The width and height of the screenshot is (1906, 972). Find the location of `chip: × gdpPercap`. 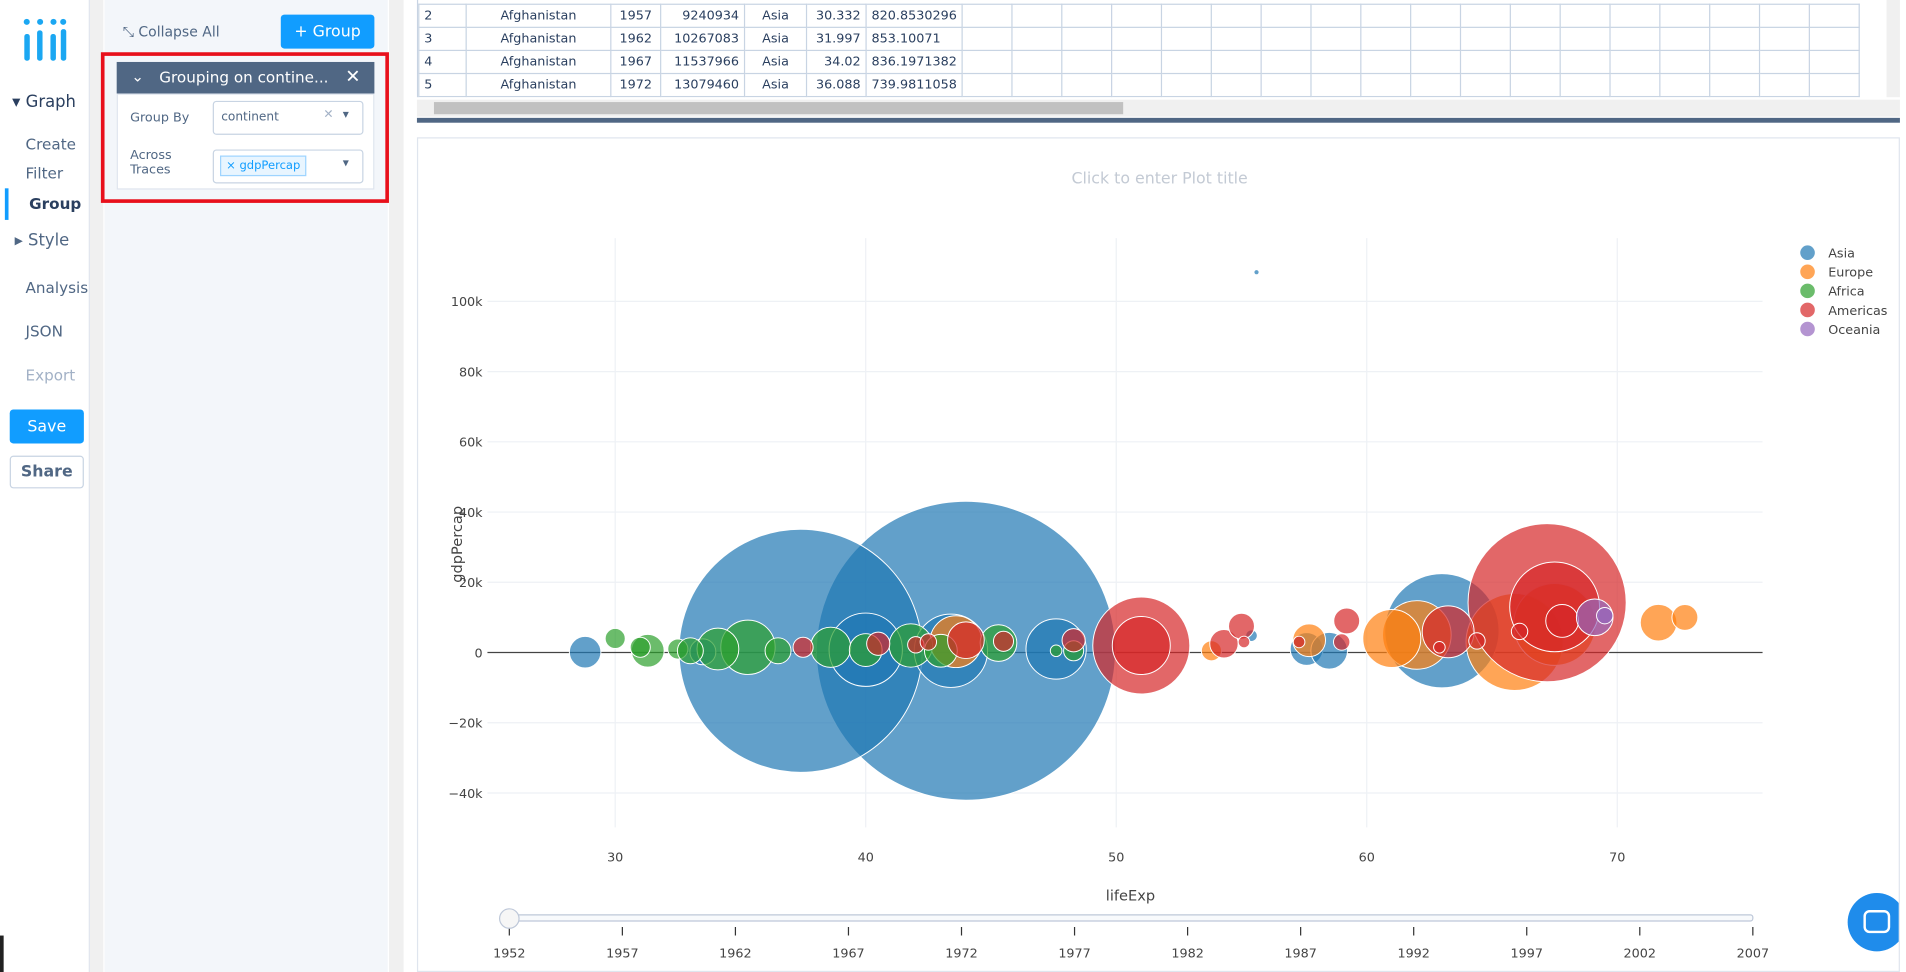

chip: × gdpPercap is located at coordinates (263, 166).